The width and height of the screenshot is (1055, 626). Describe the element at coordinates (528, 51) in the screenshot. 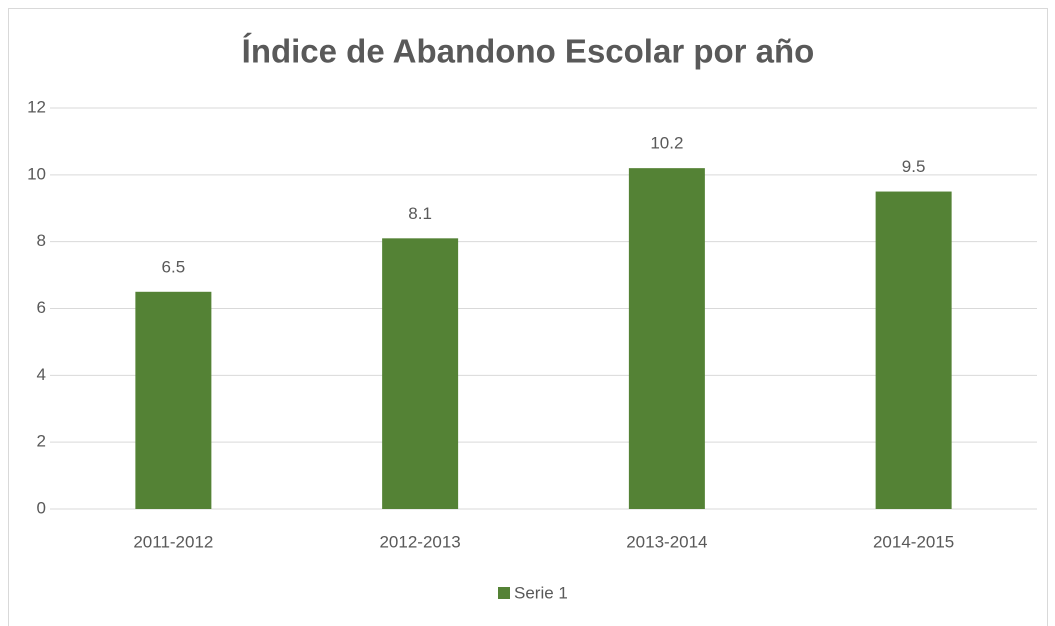

I see `chart-title: Índice de Abandono Escolar por año` at that location.